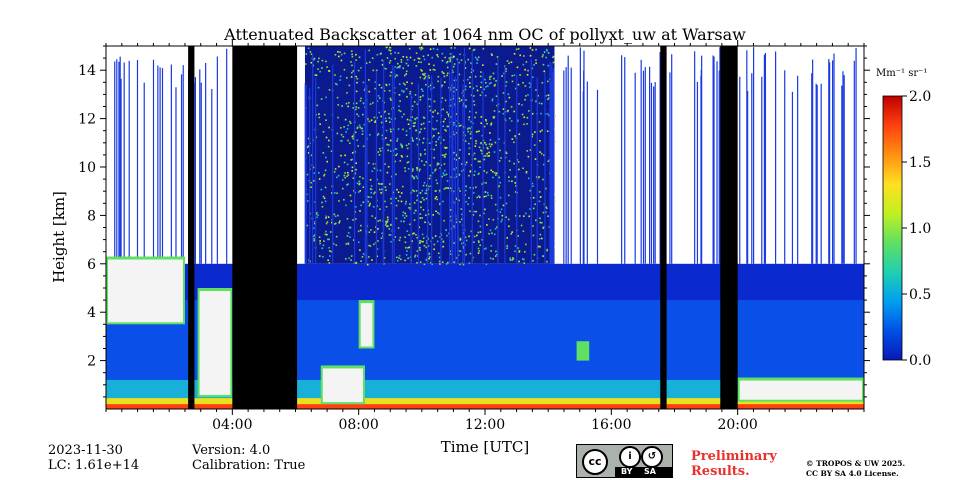 This screenshot has width=960, height=480. Describe the element at coordinates (595, 462) in the screenshot. I see `cc-icon: cc` at that location.